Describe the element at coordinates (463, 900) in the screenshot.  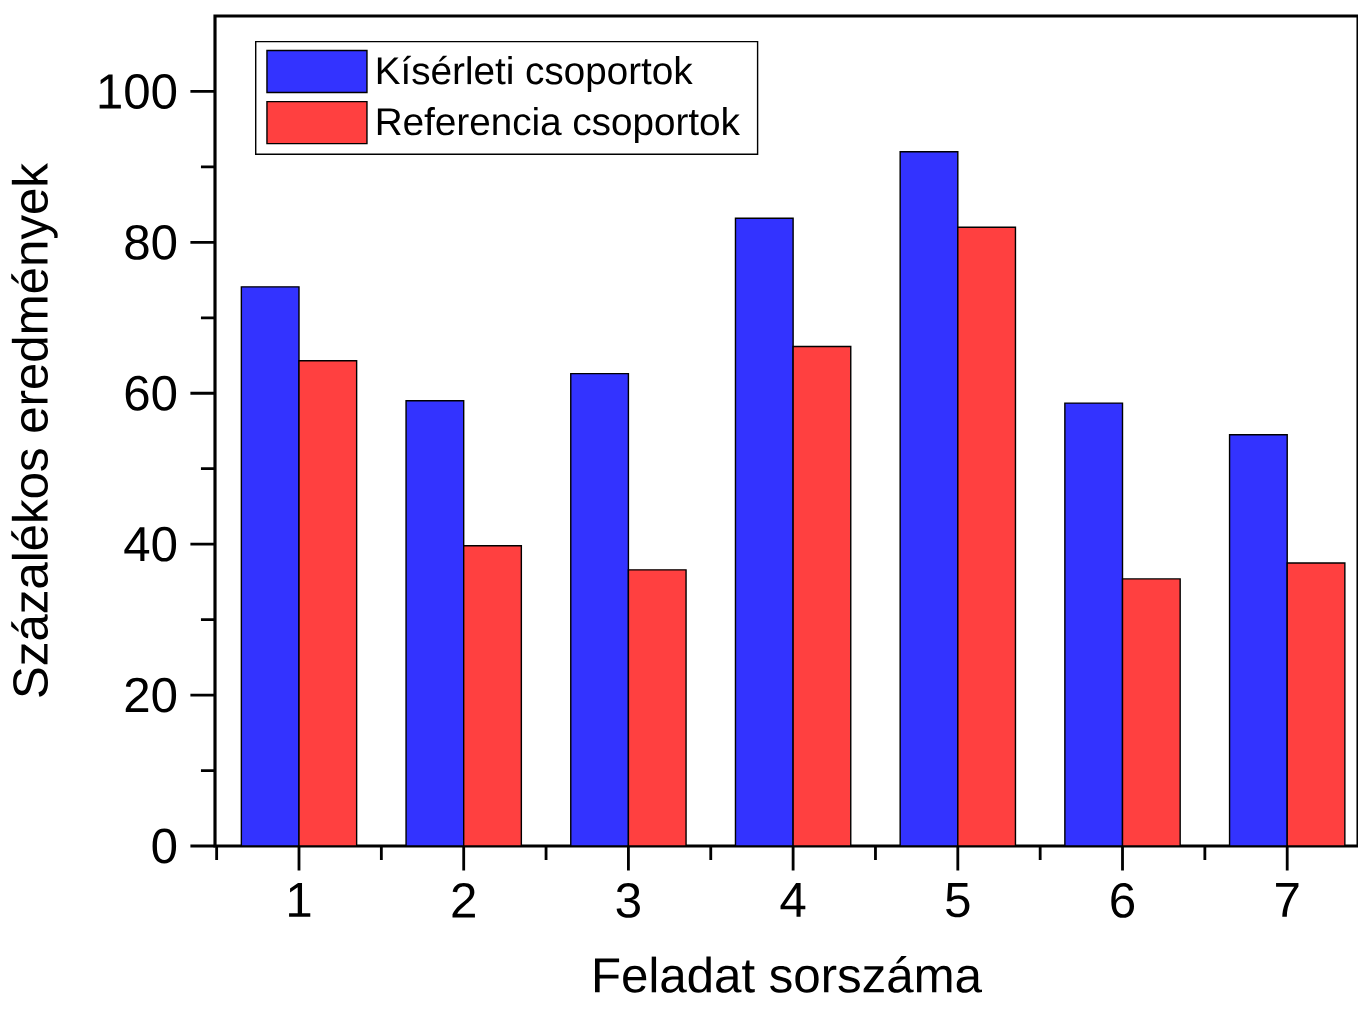
I see `x-tick-label: 2` at that location.